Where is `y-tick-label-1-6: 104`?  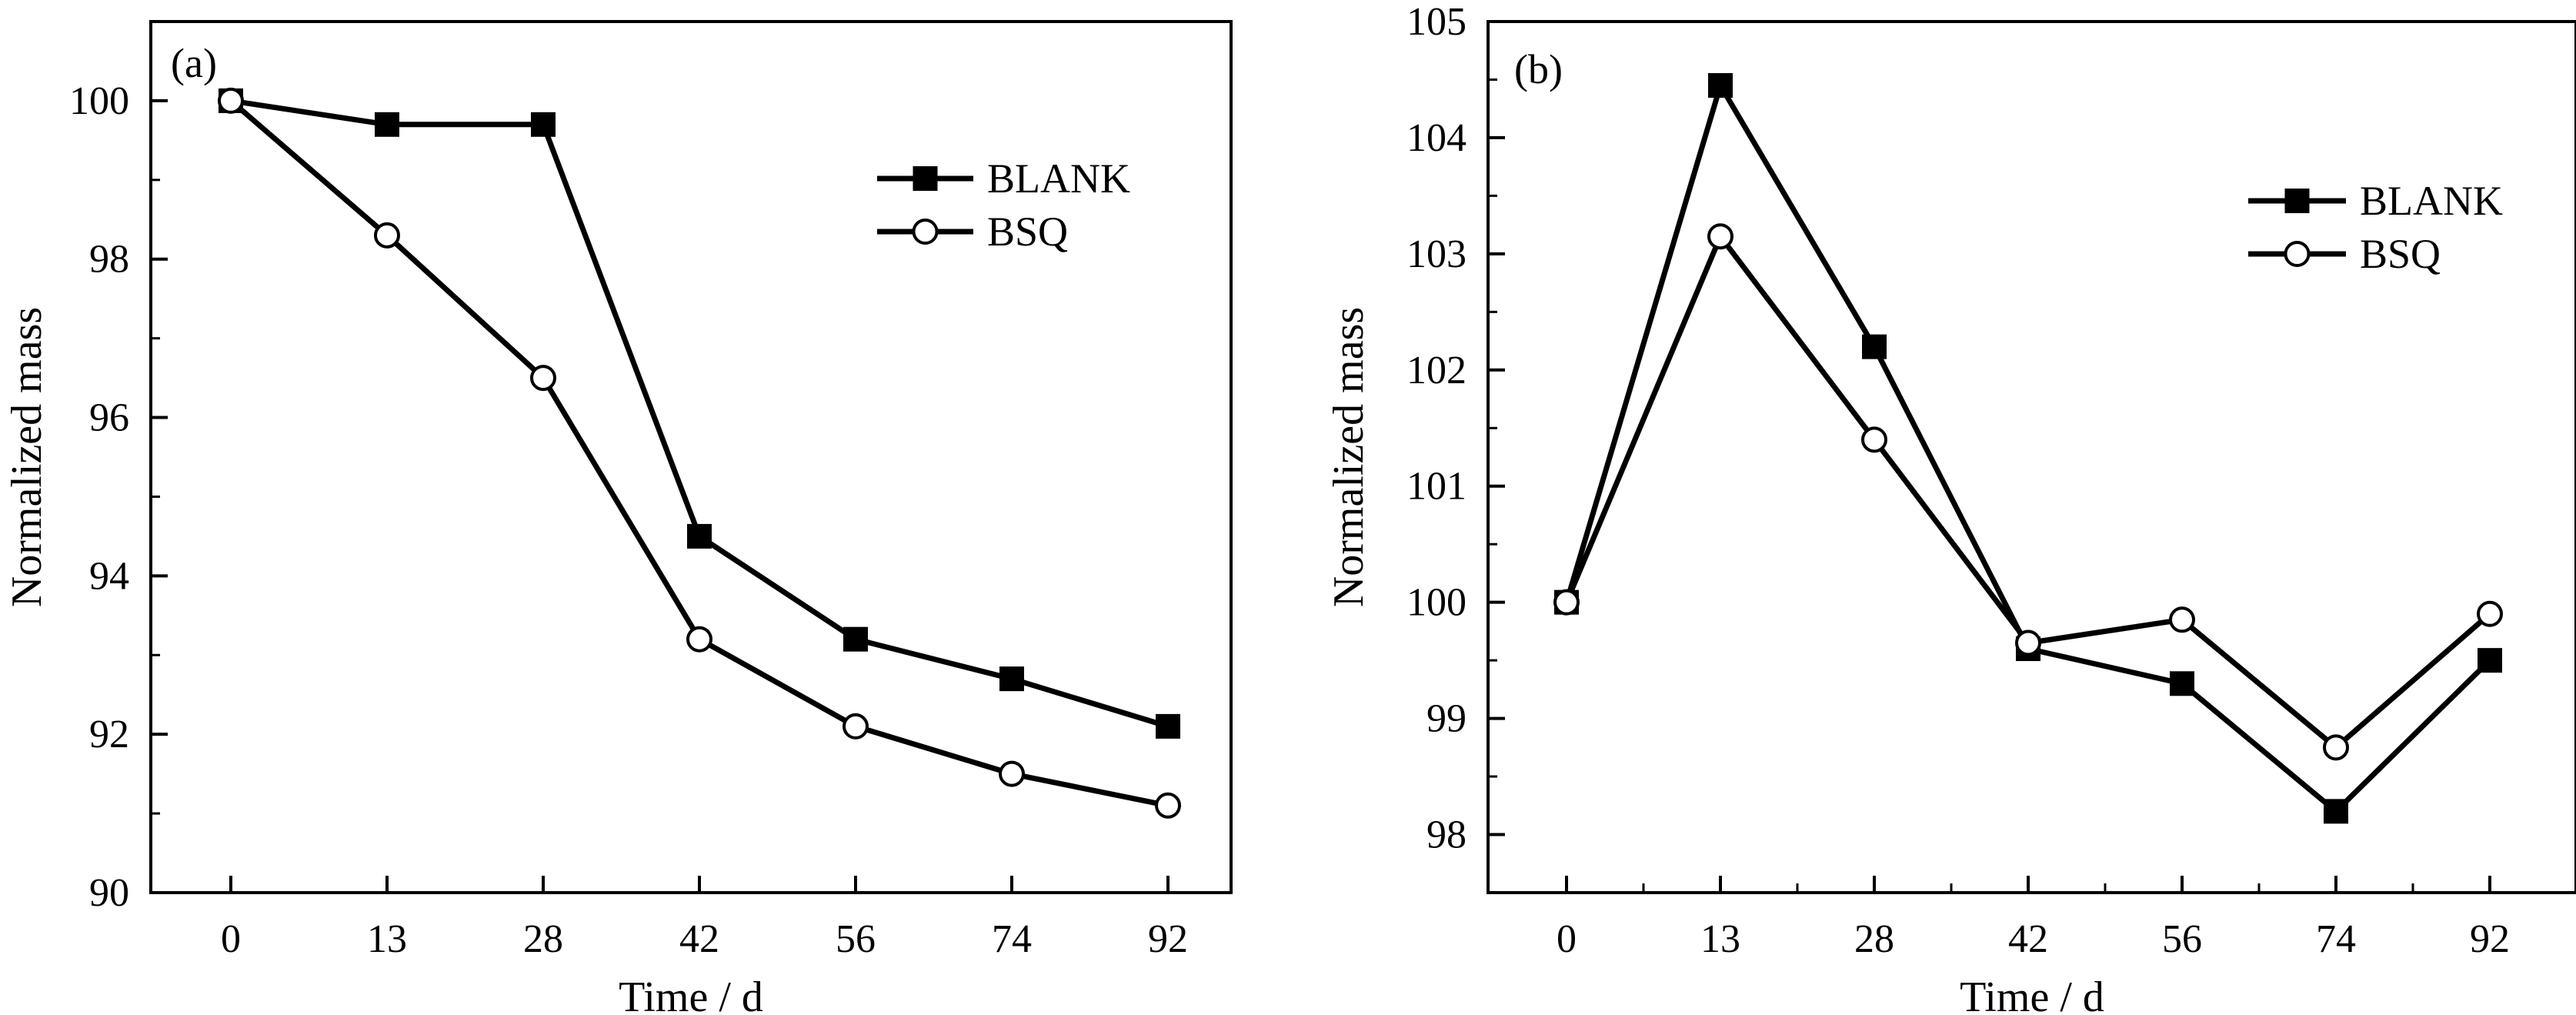
y-tick-label-1-6: 104 is located at coordinates (1437, 138).